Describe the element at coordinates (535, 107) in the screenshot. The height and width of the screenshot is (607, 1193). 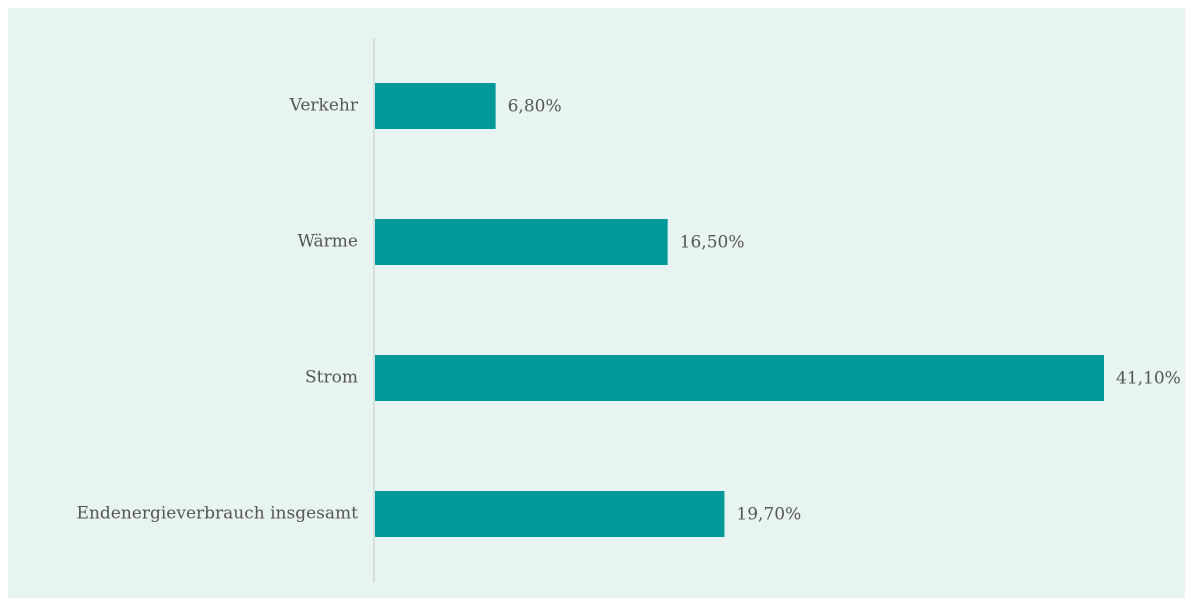
I see `data-label: 6,80%` at that location.